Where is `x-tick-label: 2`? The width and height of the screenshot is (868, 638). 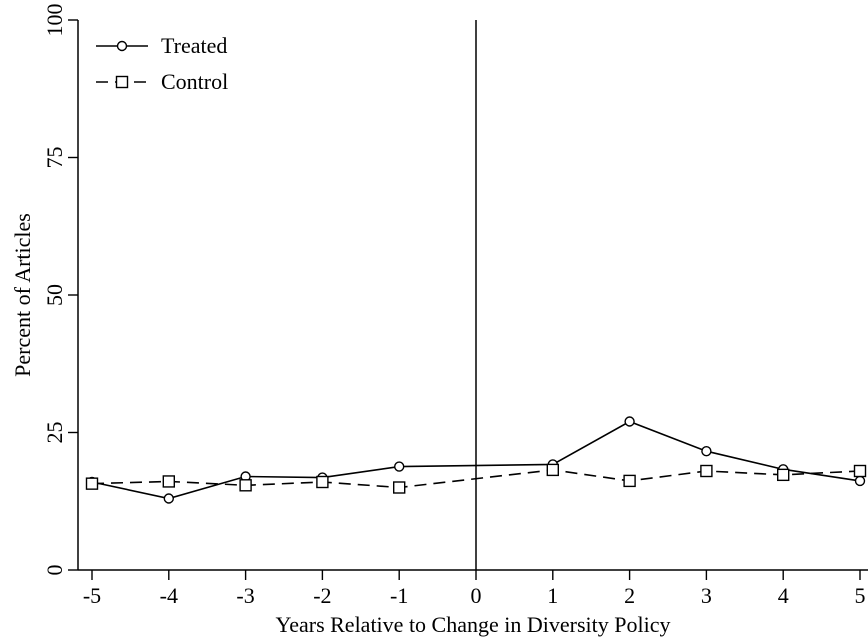
x-tick-label: 2 is located at coordinates (629, 595).